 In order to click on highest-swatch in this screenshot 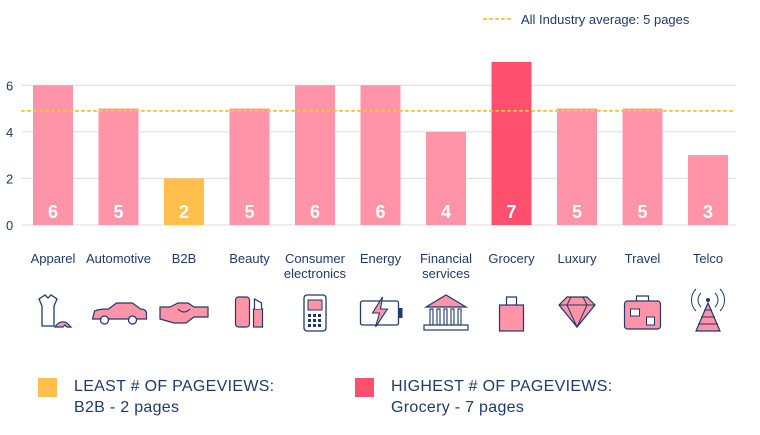, I will do `click(364, 387)`.